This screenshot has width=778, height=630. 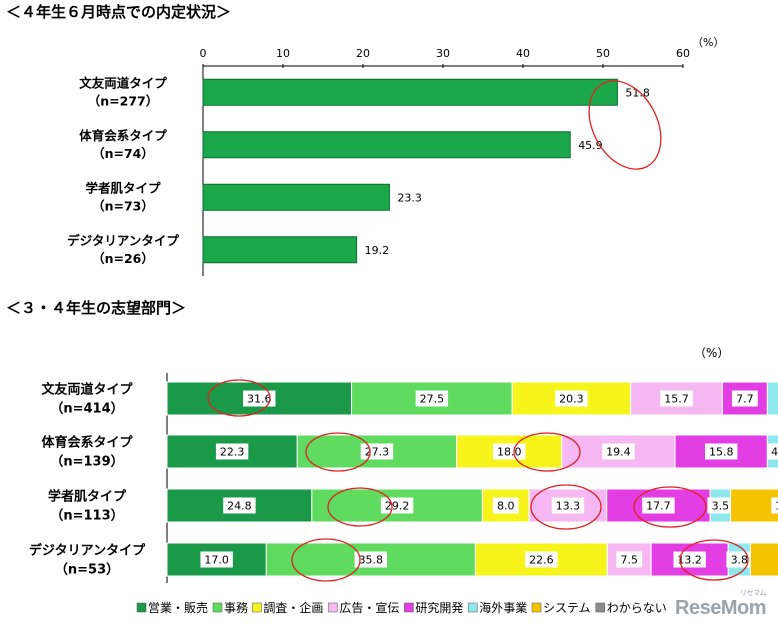 I want to click on watermark: ReseMom リセマム, so click(x=720, y=605).